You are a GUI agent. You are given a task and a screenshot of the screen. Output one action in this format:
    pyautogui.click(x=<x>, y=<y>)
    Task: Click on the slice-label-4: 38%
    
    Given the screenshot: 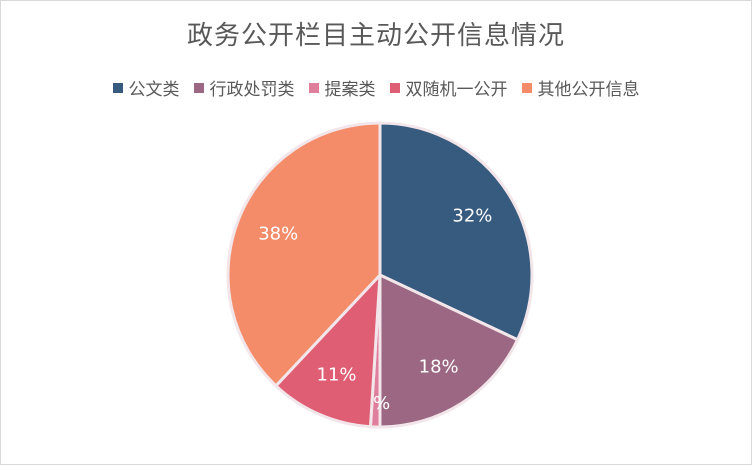 What is the action you would take?
    pyautogui.click(x=278, y=234)
    